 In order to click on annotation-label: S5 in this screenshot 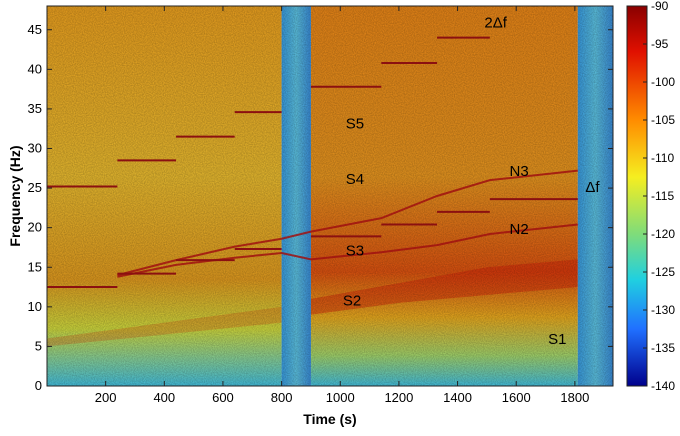, I will do `click(355, 124)`.